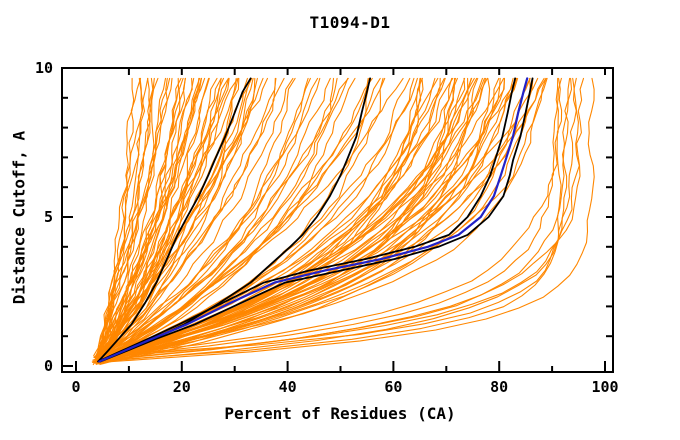  Describe the element at coordinates (48, 366) in the screenshot. I see `y-tick-label: 0` at that location.